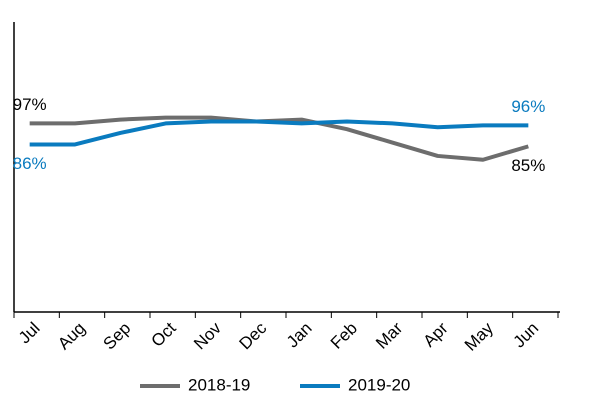 Image resolution: width=592 pixels, height=401 pixels. I want to click on x-tick-label: Dec, so click(253, 335).